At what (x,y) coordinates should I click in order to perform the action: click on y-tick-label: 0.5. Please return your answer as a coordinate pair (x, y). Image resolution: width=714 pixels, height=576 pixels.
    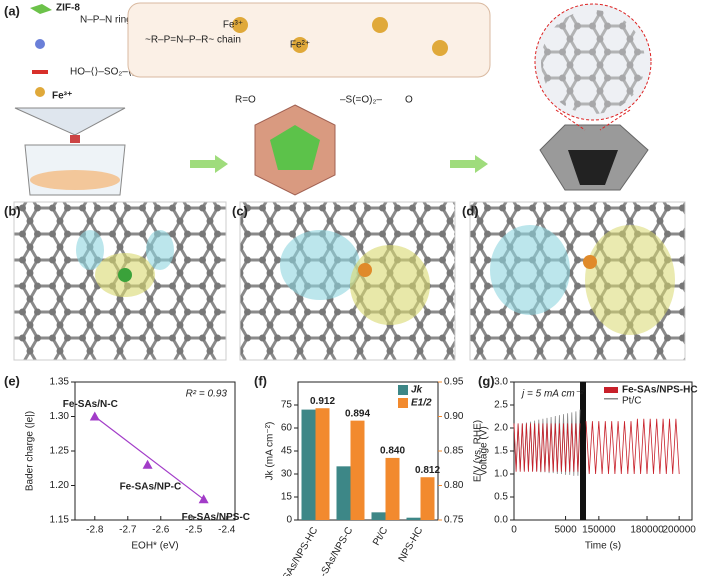
    Looking at the image, I should click on (501, 497).